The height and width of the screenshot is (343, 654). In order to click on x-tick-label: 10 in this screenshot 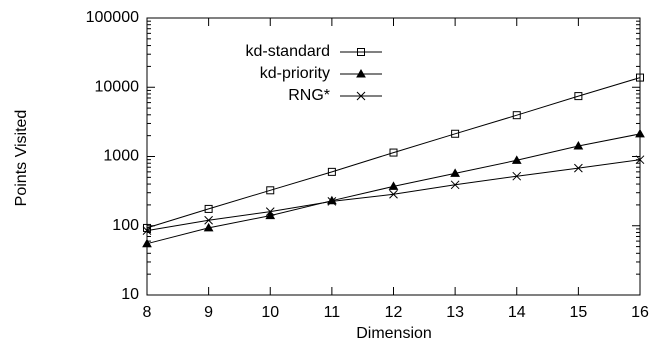, I will do `click(270, 312)`.